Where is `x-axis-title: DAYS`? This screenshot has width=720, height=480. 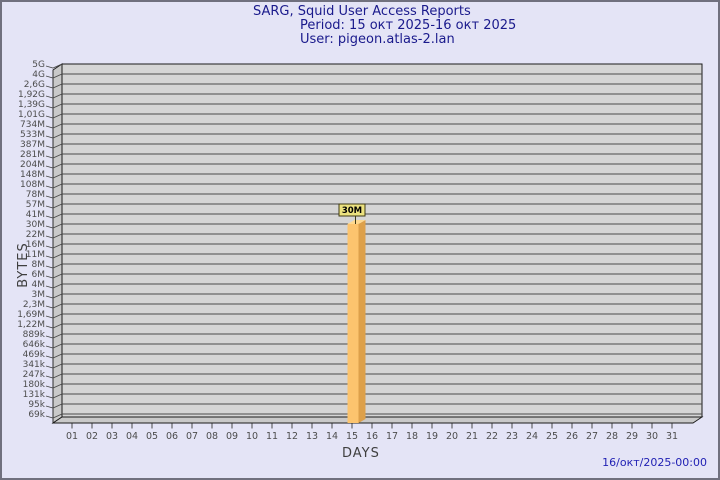
x-axis-title: DAYS is located at coordinates (361, 453).